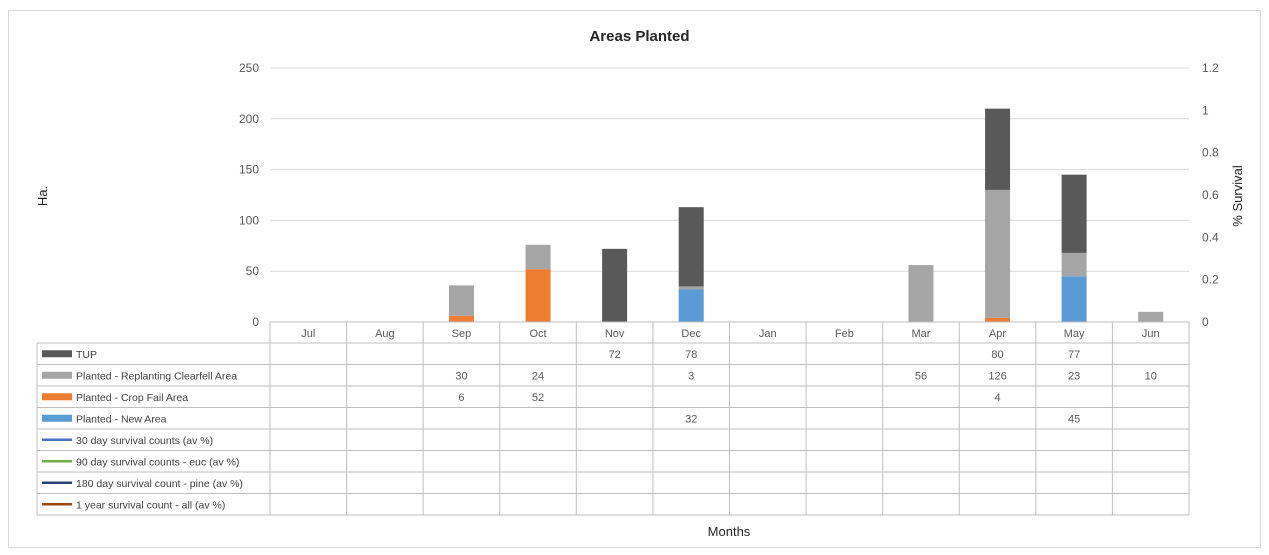 Image resolution: width=1269 pixels, height=555 pixels. What do you see at coordinates (1210, 280) in the screenshot?
I see `y2-tick-label: 0.2` at bounding box center [1210, 280].